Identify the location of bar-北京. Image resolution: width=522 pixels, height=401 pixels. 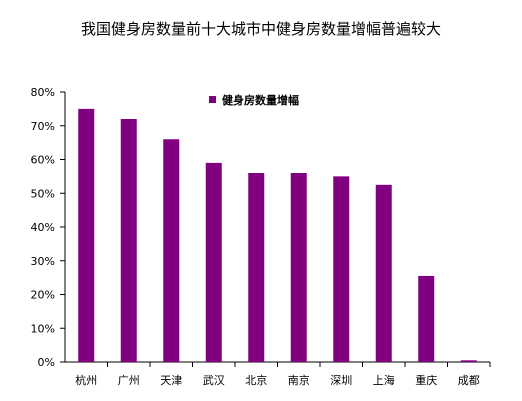
(256, 267).